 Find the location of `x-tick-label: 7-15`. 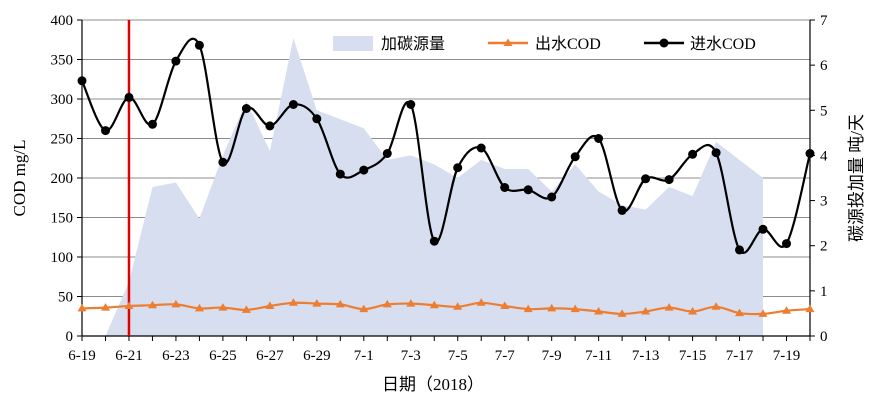

x-tick-label: 7-15 is located at coordinates (693, 356).